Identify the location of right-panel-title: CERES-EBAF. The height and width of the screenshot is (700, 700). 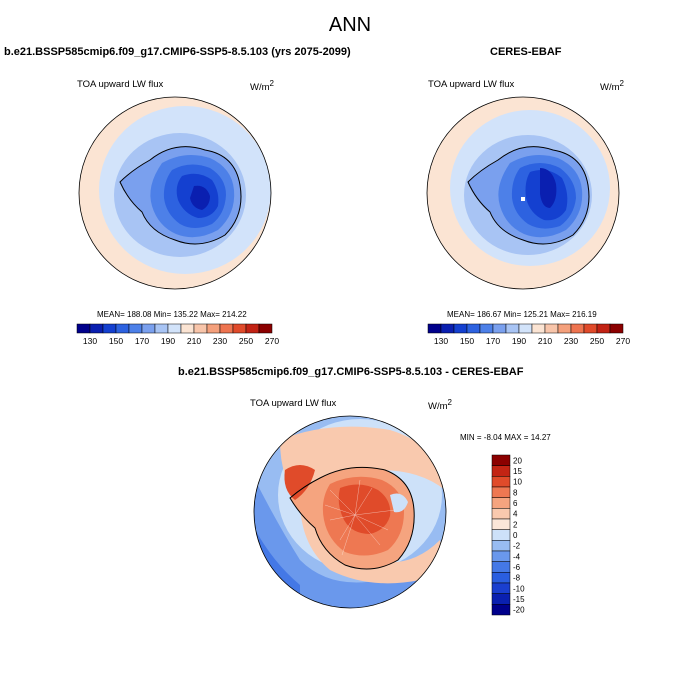
(526, 52).